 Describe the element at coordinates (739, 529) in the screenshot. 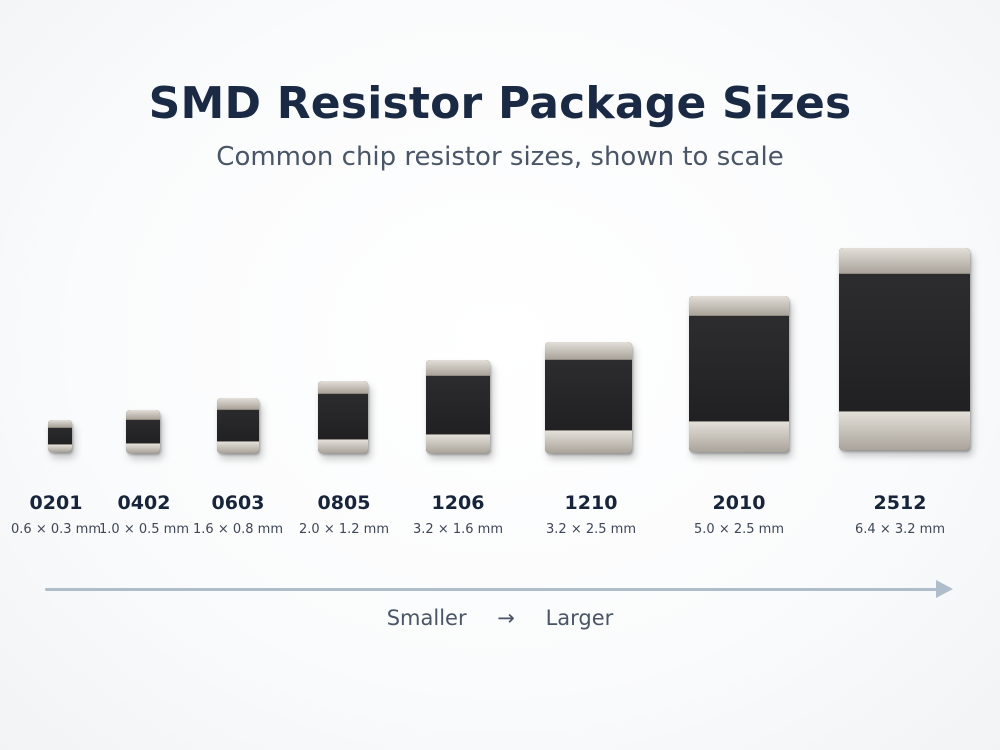

I see `package-dimensions-2010: 5.0 × 2.5 mm` at that location.